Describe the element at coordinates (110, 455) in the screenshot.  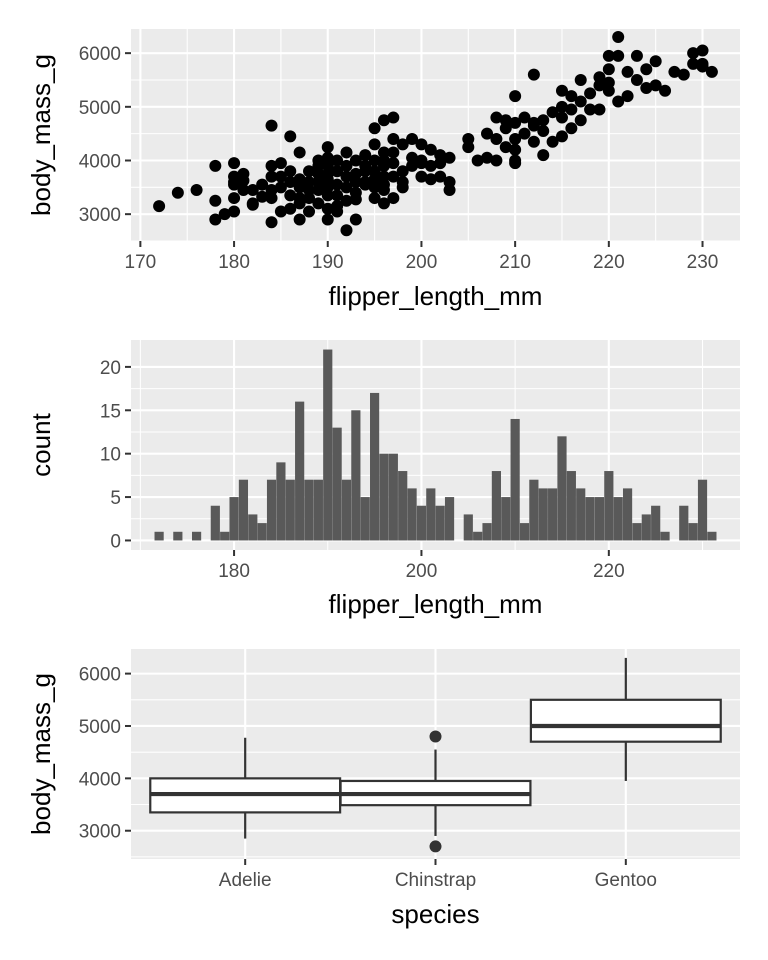
I see `y-tick-label: 10` at that location.